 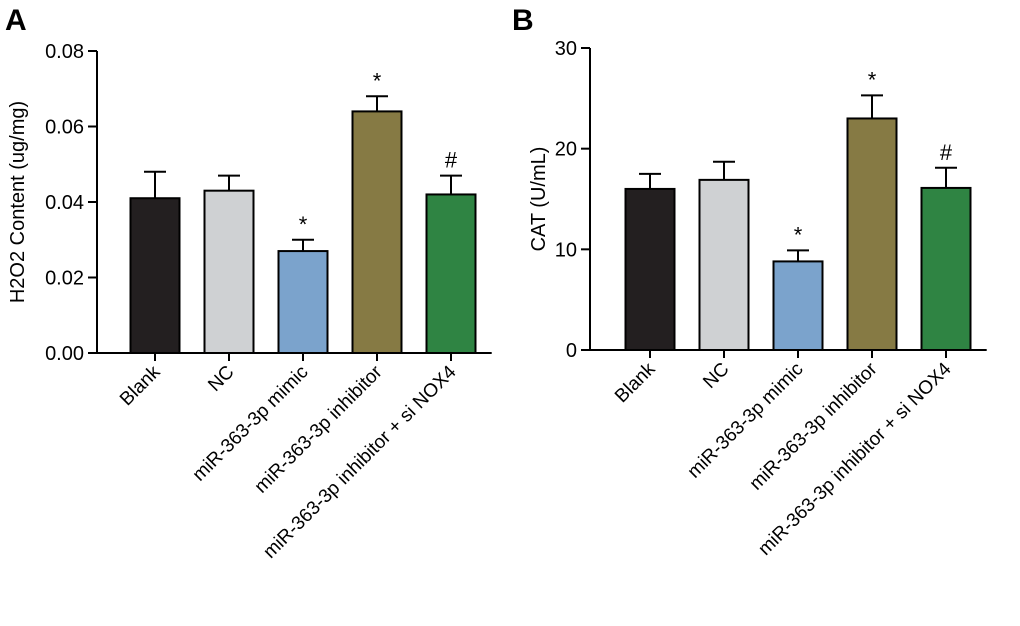 I want to click on y-tick-label: 10, so click(x=566, y=250).